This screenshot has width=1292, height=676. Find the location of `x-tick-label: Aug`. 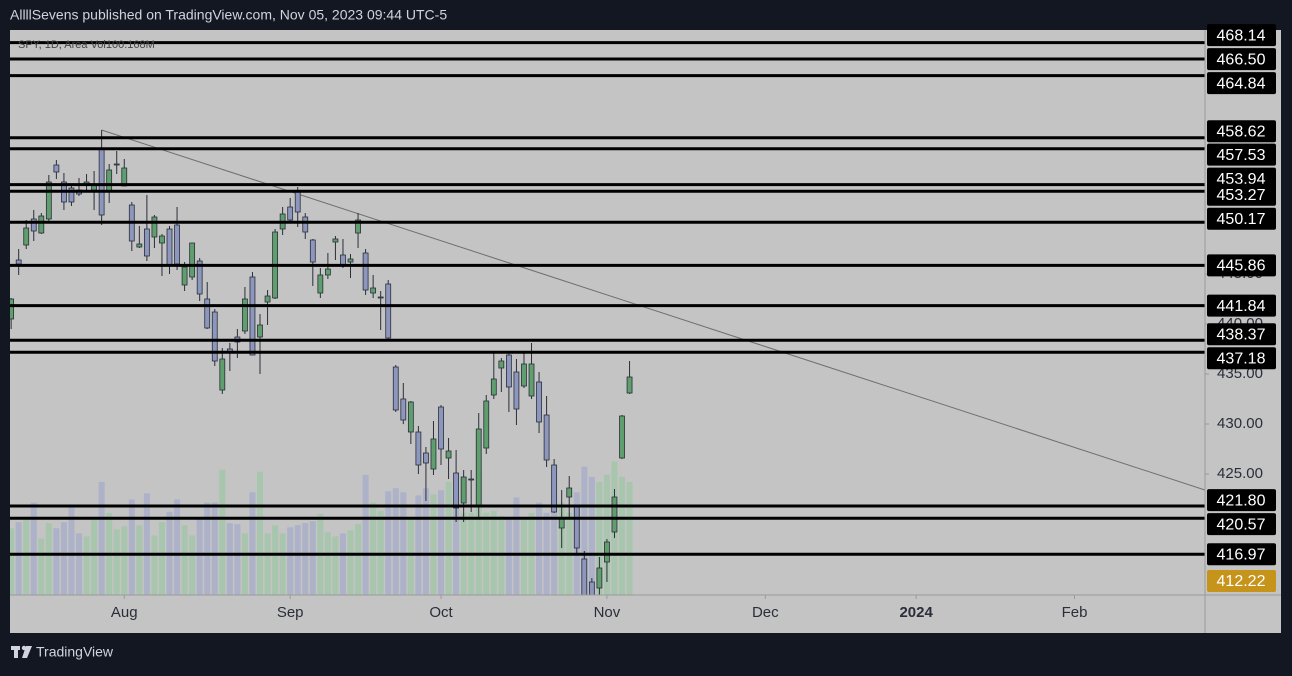

x-tick-label: Aug is located at coordinates (124, 612).